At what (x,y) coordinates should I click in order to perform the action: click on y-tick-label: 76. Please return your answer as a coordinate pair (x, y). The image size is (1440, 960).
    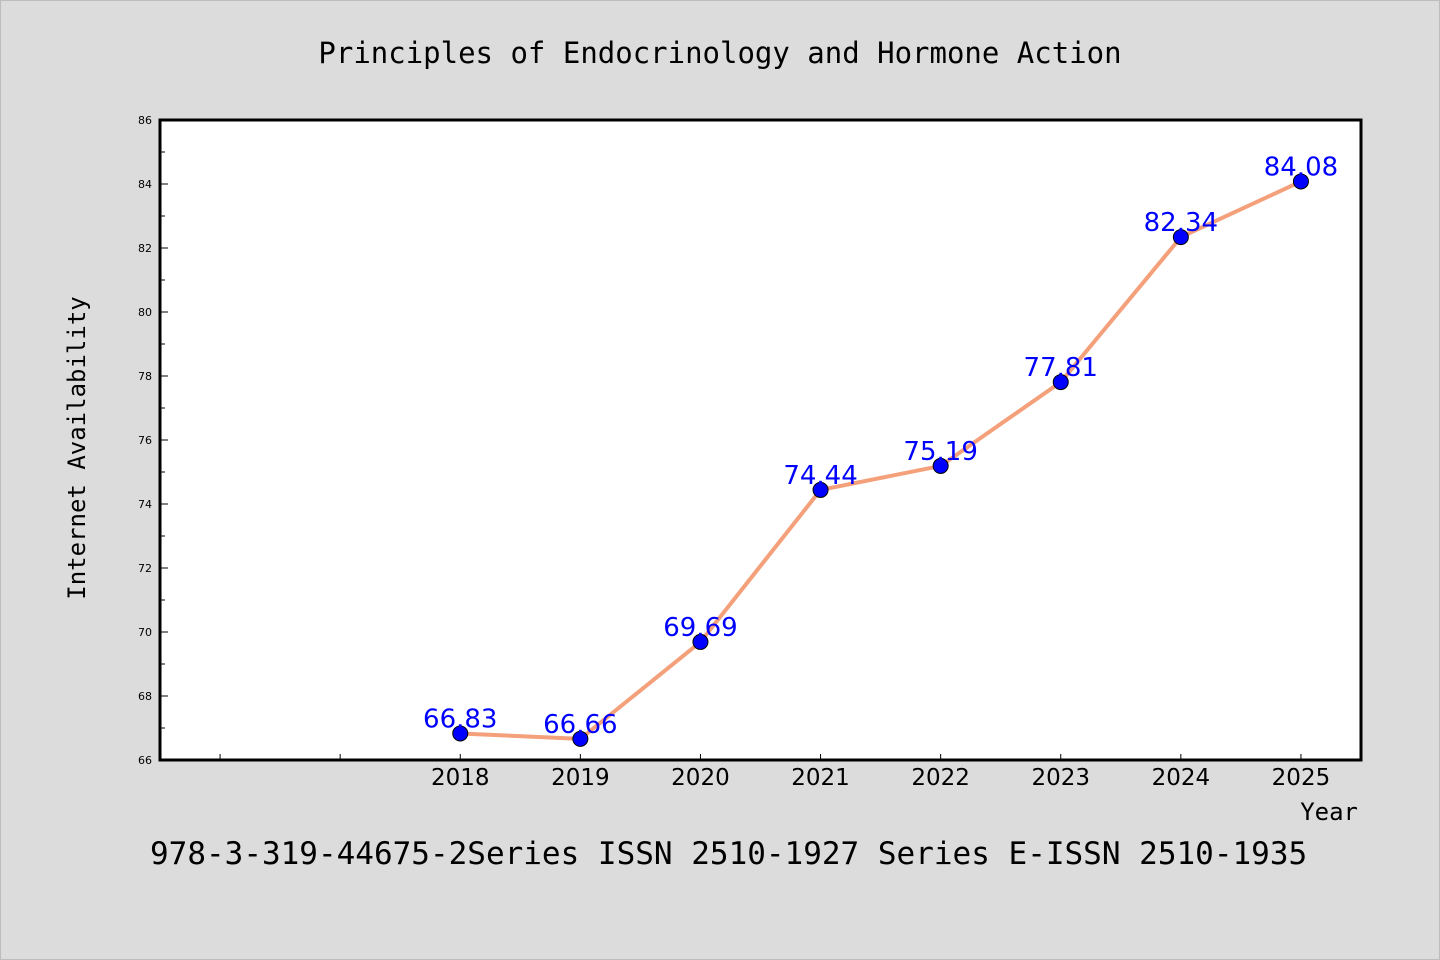
    Looking at the image, I should click on (145, 440).